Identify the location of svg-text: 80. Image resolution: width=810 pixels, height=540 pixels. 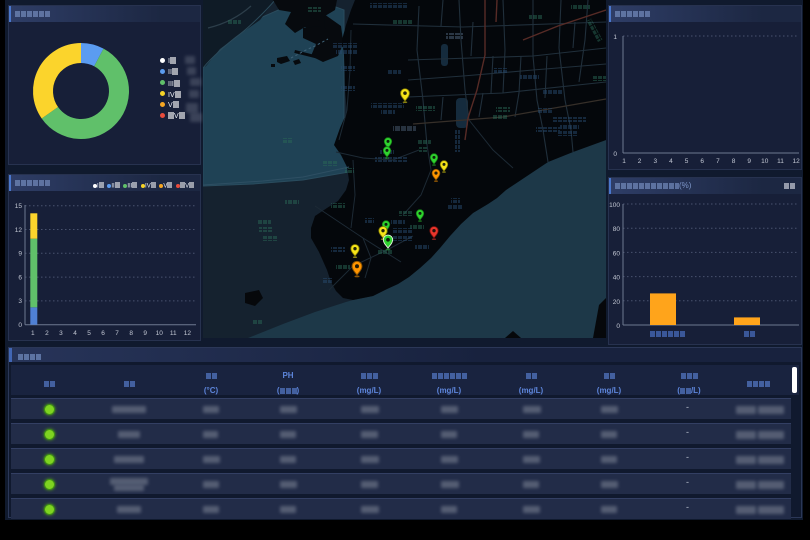
(617, 229).